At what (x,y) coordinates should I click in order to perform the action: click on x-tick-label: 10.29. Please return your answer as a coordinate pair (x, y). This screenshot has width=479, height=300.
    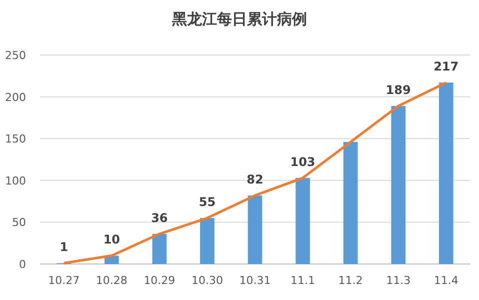
    Looking at the image, I should click on (160, 280).